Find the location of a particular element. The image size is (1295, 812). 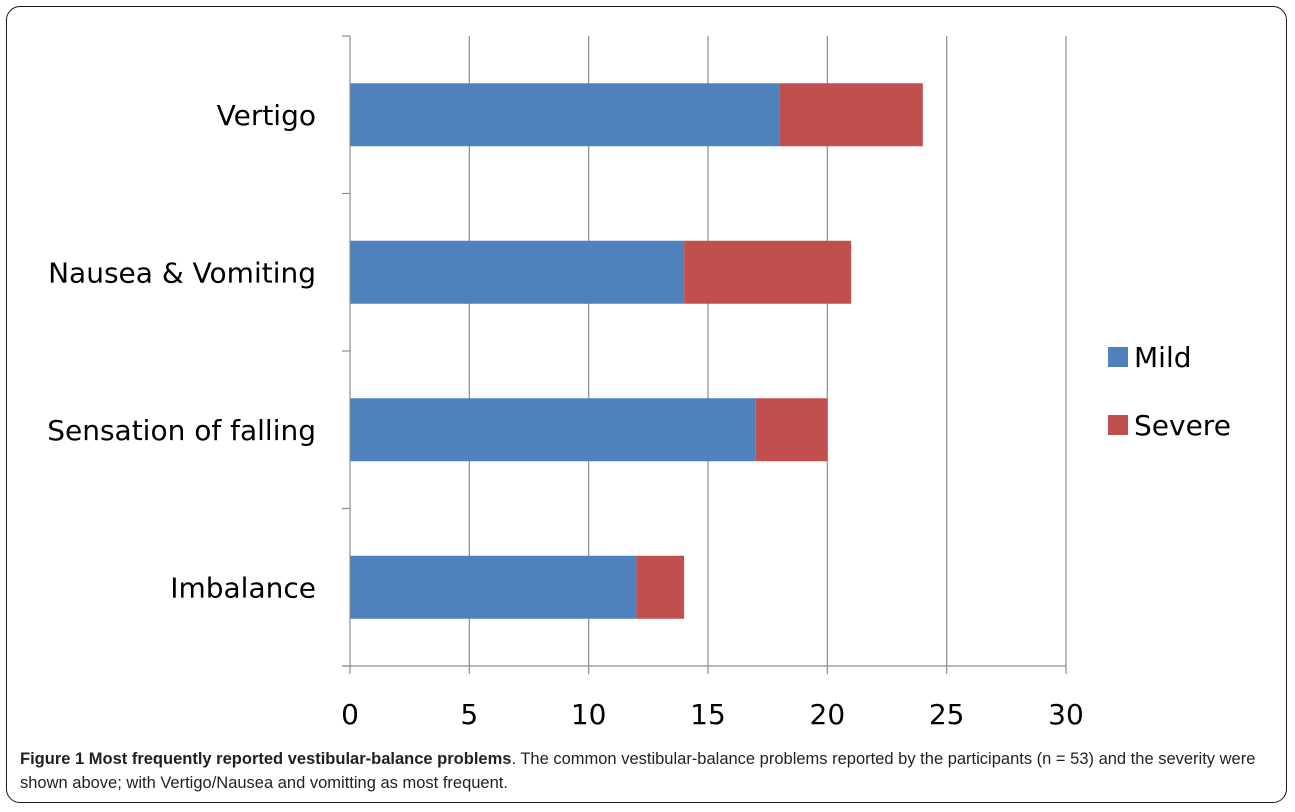

x-tick-labels: 0 5 10 15 20 25 30 is located at coordinates (712, 714).